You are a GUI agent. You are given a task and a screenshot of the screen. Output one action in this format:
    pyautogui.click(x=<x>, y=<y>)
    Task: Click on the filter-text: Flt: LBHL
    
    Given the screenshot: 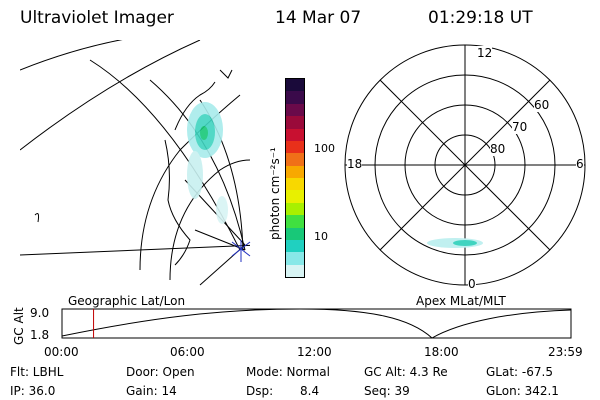 What is the action you would take?
    pyautogui.click(x=37, y=372)
    